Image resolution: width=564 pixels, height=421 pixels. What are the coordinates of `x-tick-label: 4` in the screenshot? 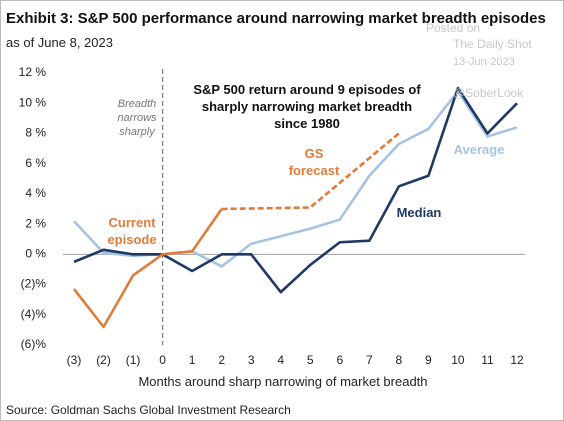 It's located at (280, 360).